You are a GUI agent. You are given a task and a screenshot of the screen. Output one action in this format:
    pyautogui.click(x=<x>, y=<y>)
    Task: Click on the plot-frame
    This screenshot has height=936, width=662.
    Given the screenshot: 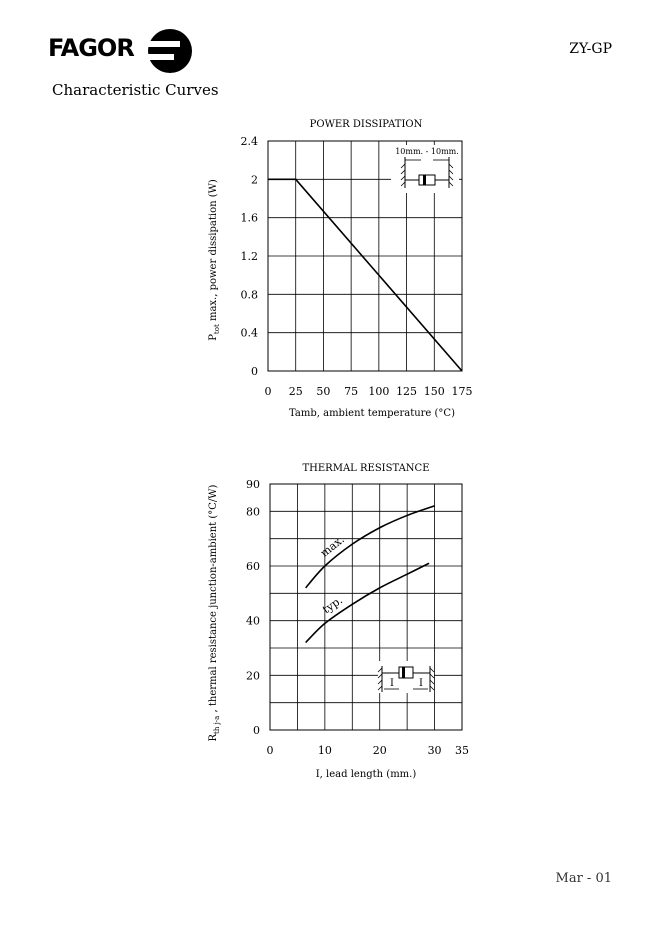 What is the action you would take?
    pyautogui.click(x=366, y=607)
    